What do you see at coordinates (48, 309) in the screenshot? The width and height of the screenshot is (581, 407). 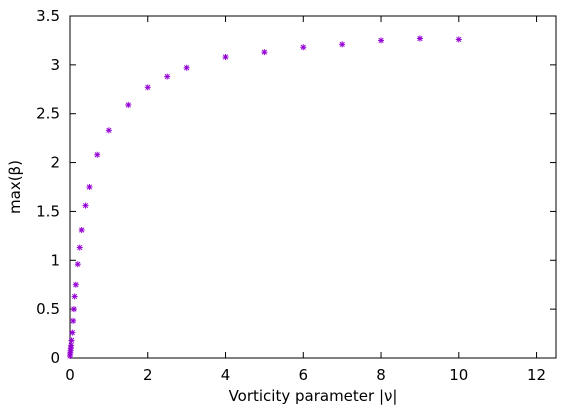 I see `y-tick-label: 0.5` at bounding box center [48, 309].